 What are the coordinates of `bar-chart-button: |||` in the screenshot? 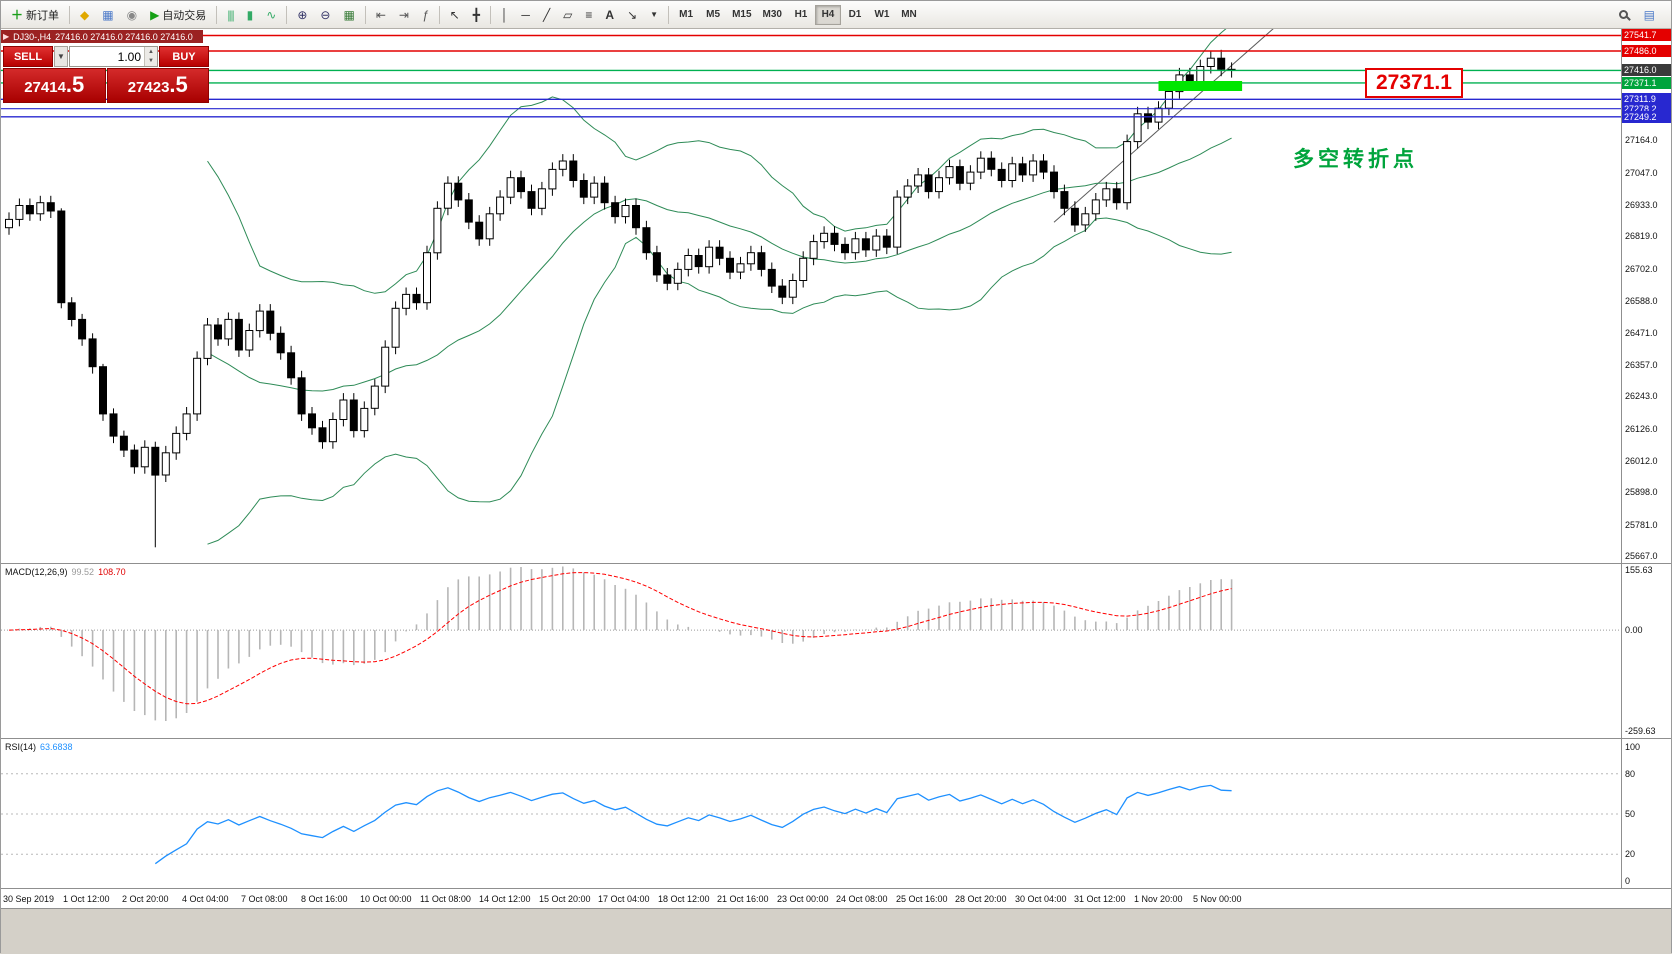 It's located at (230, 15).